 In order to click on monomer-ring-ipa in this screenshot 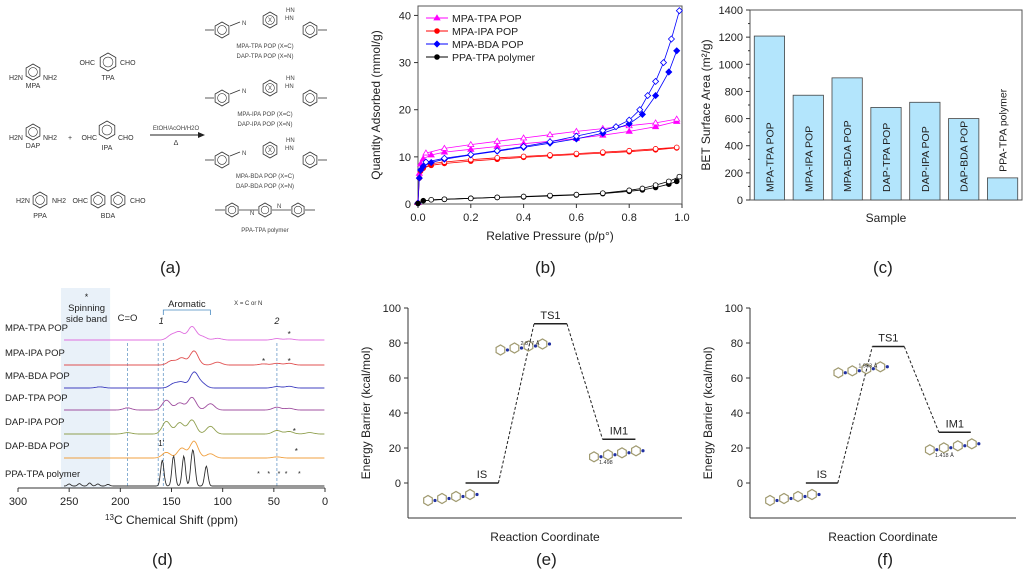, I will do `click(107, 130)`.